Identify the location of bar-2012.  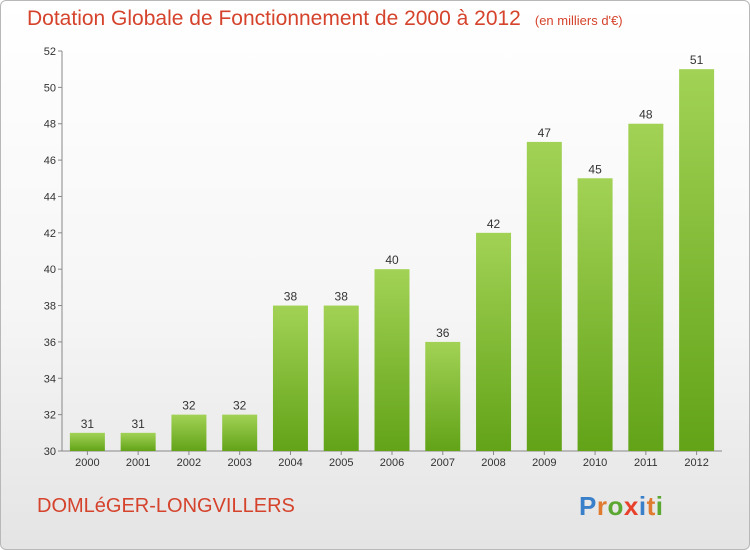
(697, 260).